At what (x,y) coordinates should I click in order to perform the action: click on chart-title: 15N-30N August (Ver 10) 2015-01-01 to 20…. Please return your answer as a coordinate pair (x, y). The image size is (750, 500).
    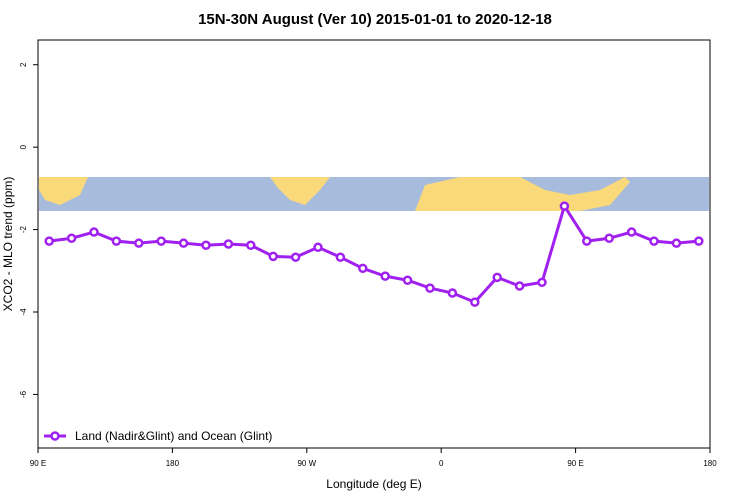
    Looking at the image, I should click on (375, 19).